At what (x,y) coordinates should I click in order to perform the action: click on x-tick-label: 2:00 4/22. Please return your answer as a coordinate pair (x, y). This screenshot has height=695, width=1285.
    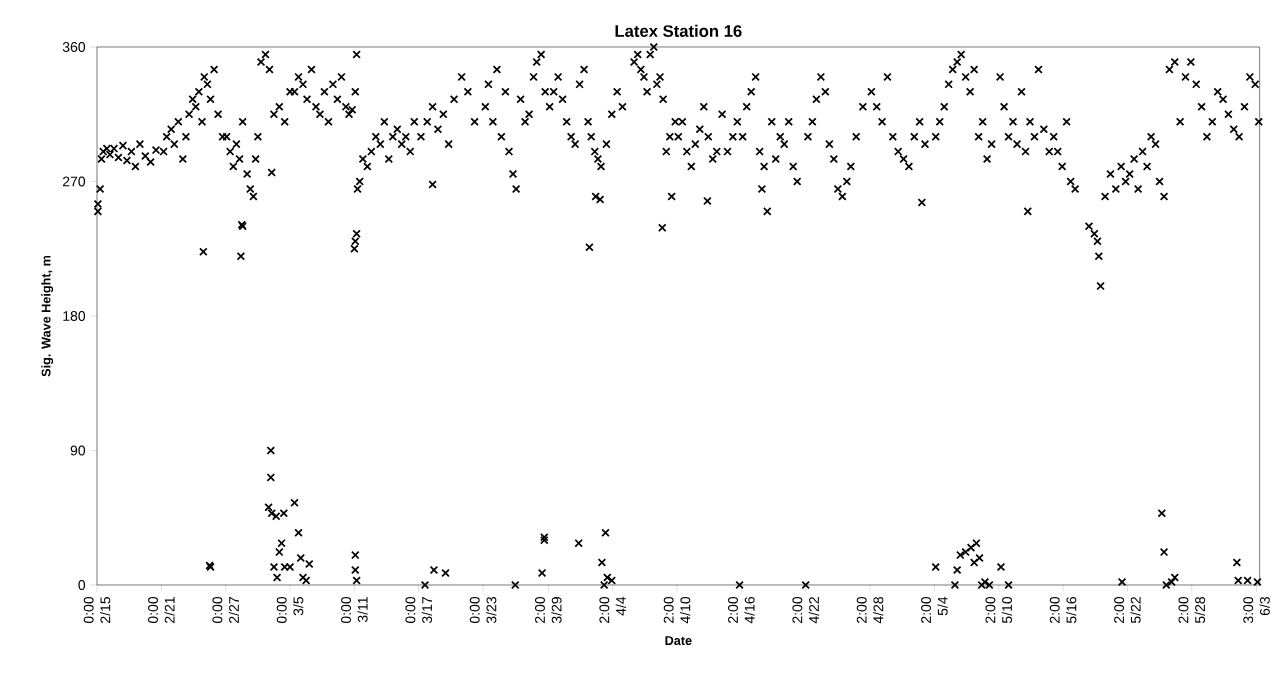
    Looking at the image, I should click on (805, 610).